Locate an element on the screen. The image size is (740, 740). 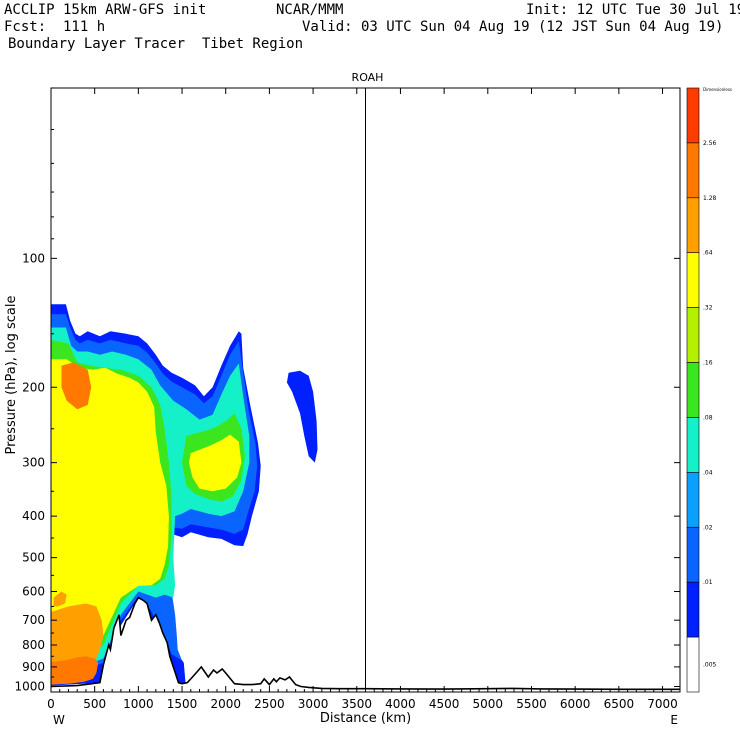
header-fcst: Fcst: 111 h is located at coordinates (55, 27).